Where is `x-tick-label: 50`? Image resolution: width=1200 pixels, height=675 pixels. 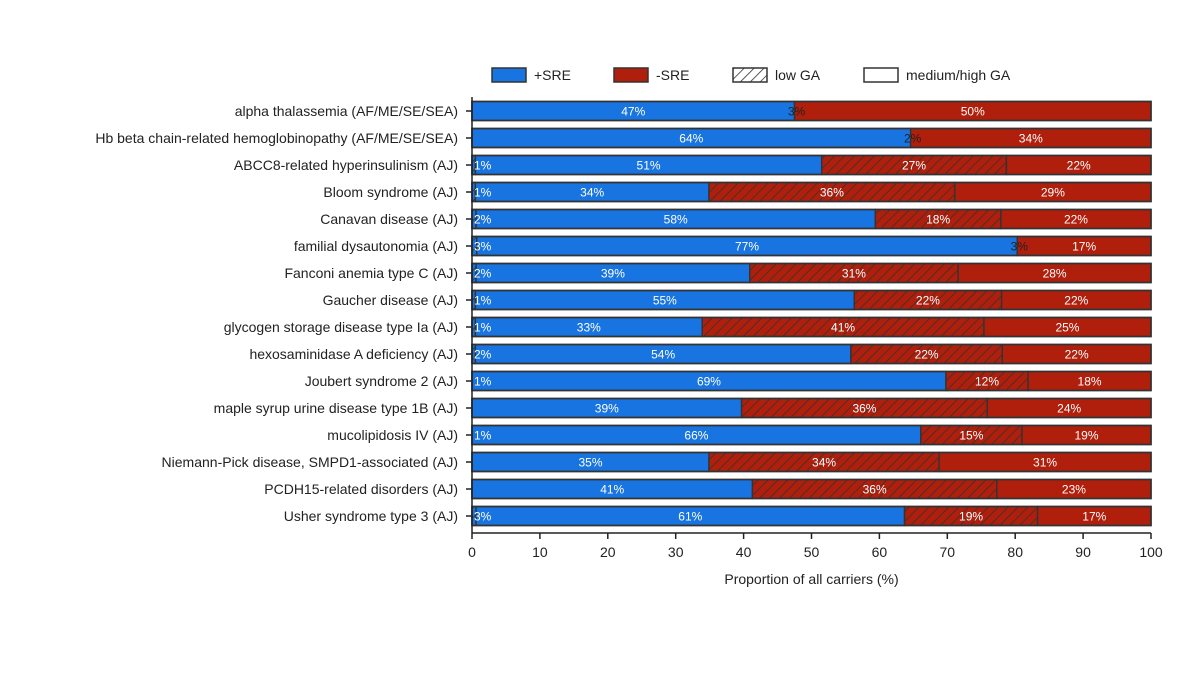 x-tick-label: 50 is located at coordinates (812, 552).